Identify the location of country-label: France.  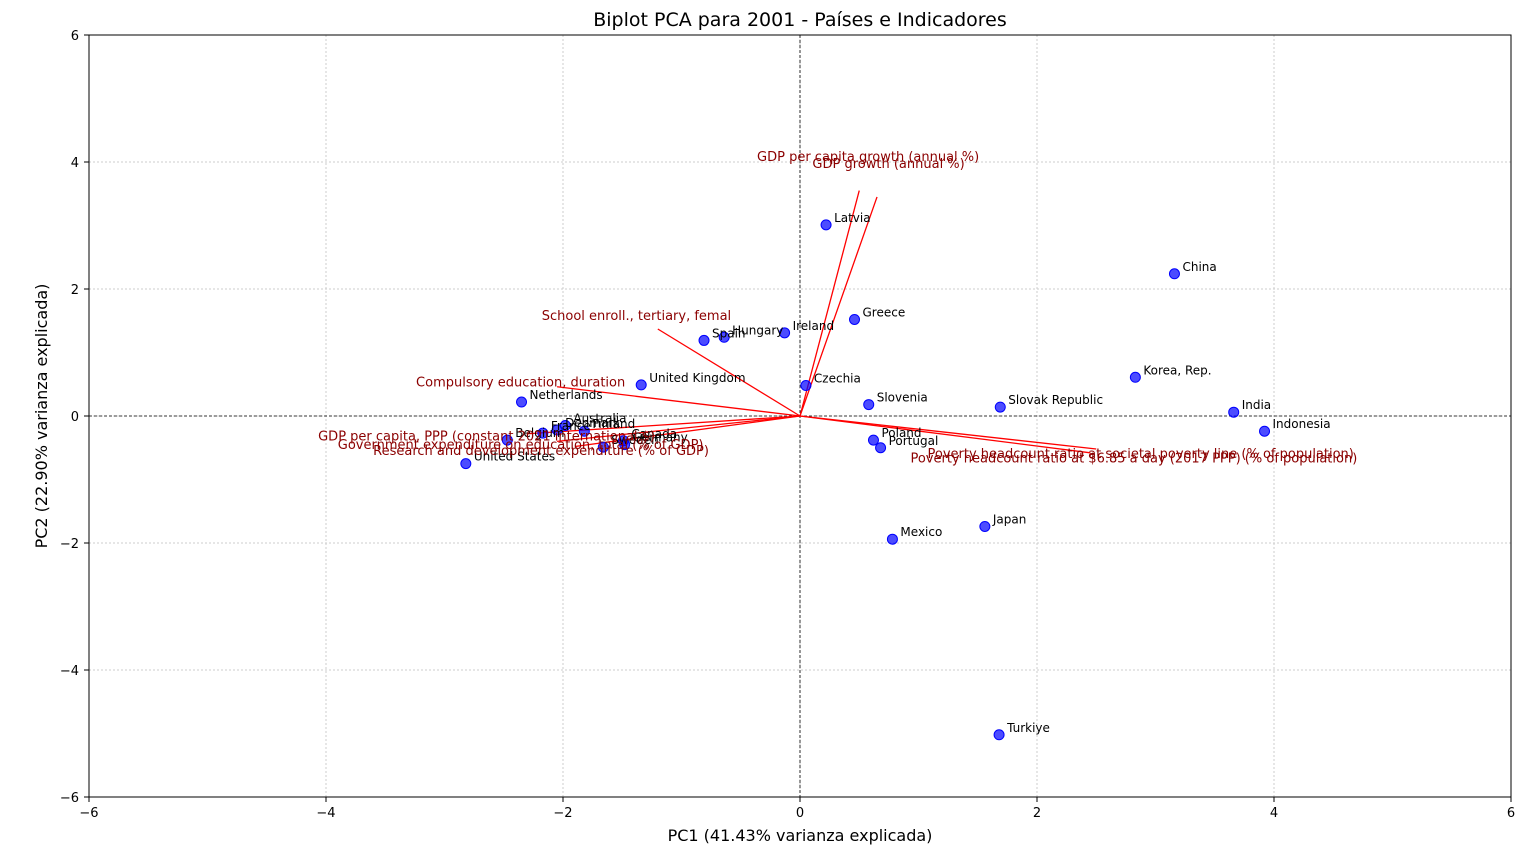
(571, 426).